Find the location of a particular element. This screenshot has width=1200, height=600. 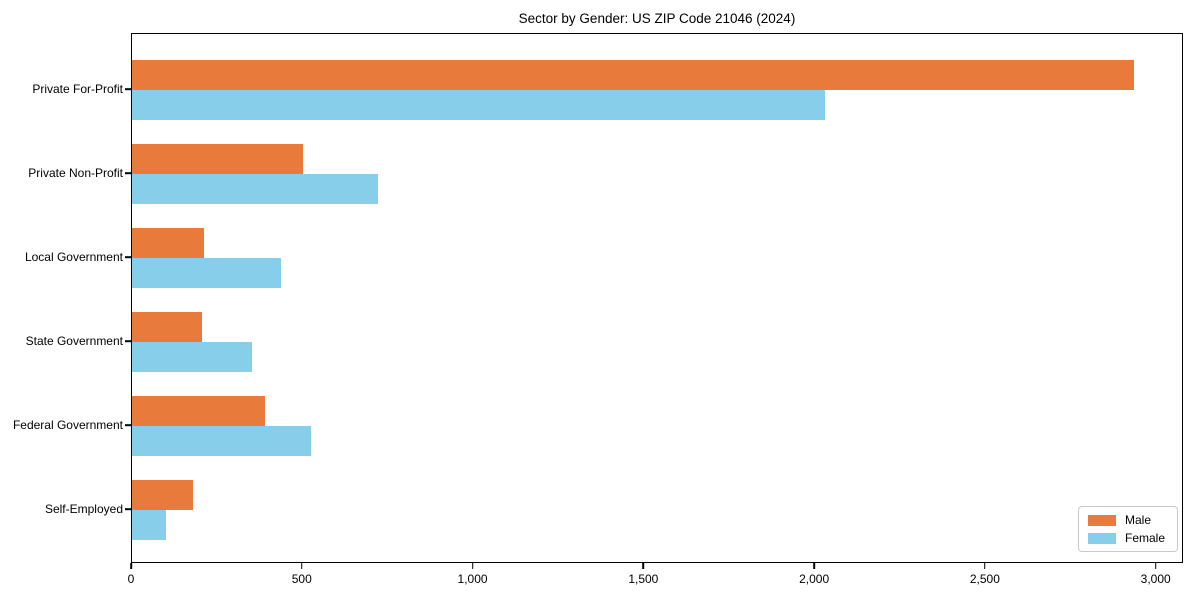

legend-label-female: Female is located at coordinates (1144, 538).